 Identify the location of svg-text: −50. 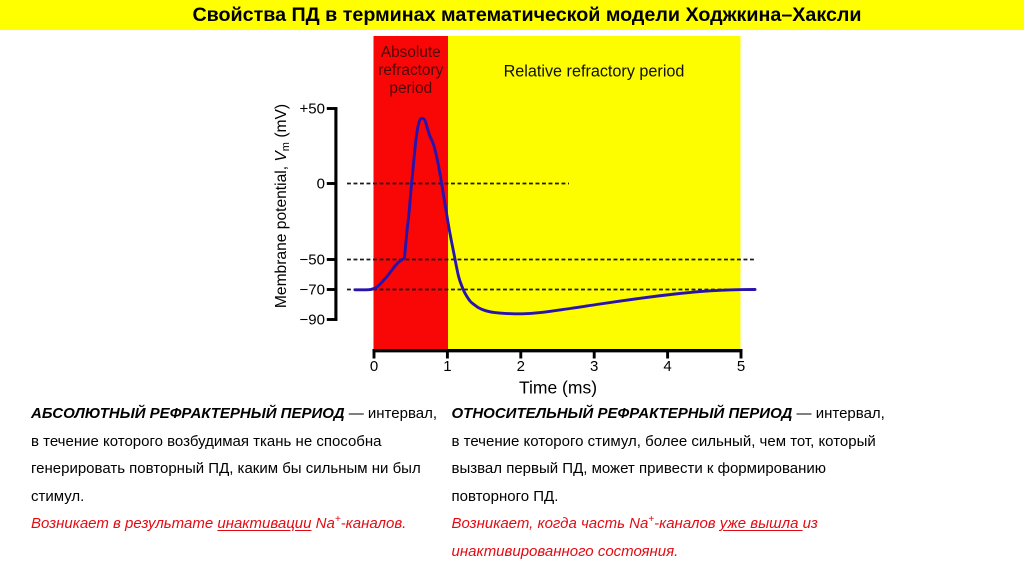
(312, 260).